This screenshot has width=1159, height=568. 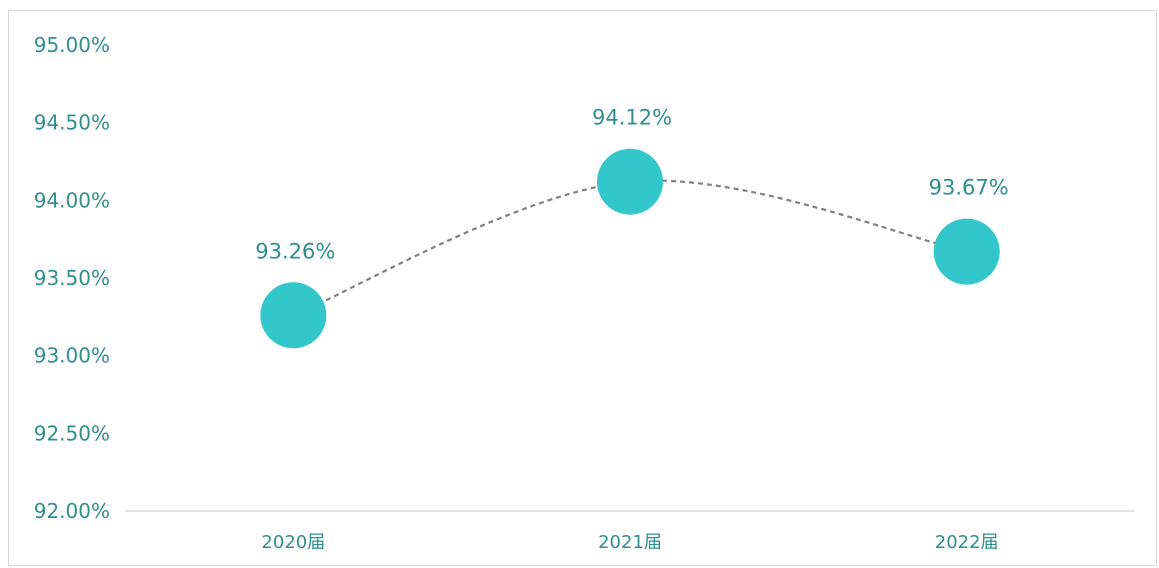 I want to click on y-tick-label: 92.00%, so click(x=72, y=511).